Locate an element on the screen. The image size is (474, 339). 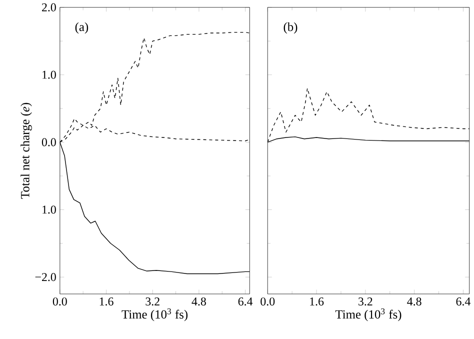
y-tick-label: −2.0 is located at coordinates (45, 277).